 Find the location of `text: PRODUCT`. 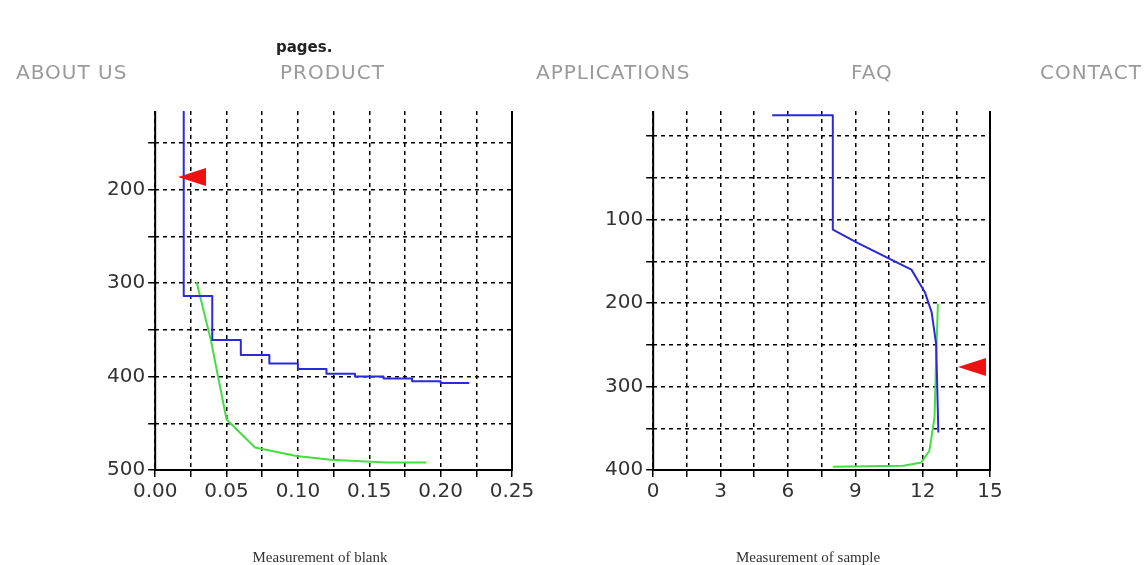

text: PRODUCT is located at coordinates (332, 72).